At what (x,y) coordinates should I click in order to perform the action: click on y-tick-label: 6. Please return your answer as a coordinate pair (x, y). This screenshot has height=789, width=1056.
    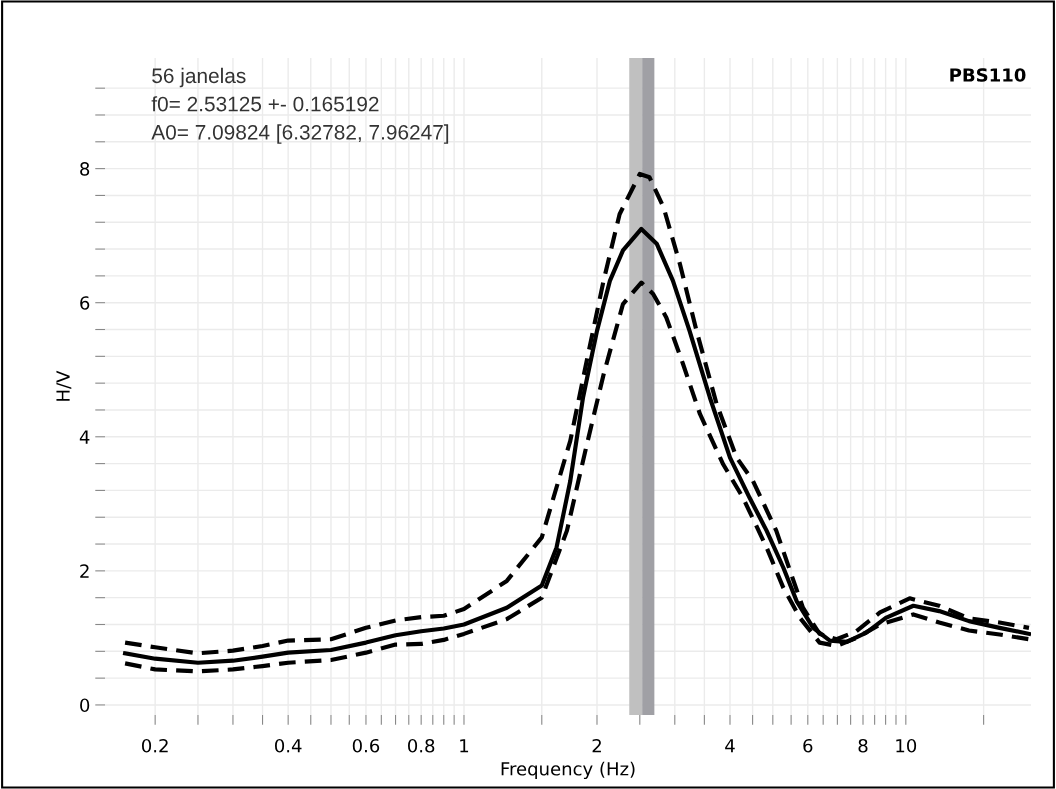
    Looking at the image, I should click on (85, 303).